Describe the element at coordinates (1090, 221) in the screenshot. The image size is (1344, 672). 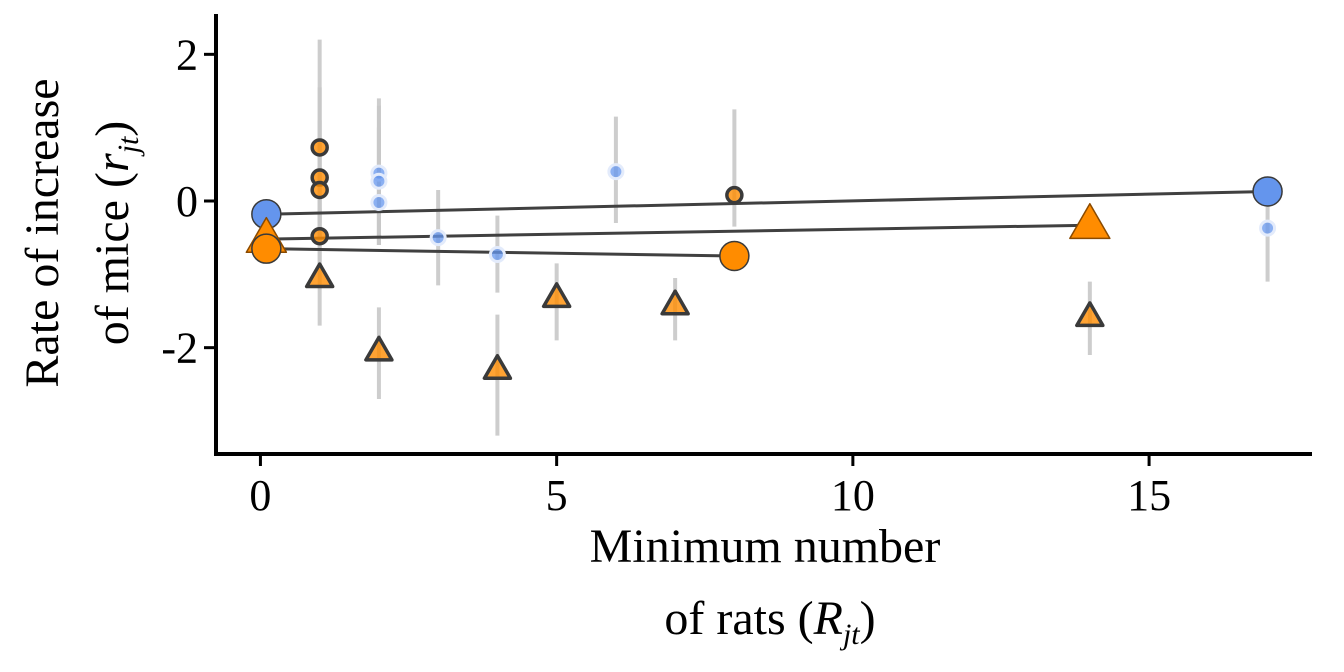
I see `fitted-endpoint-triangle` at that location.